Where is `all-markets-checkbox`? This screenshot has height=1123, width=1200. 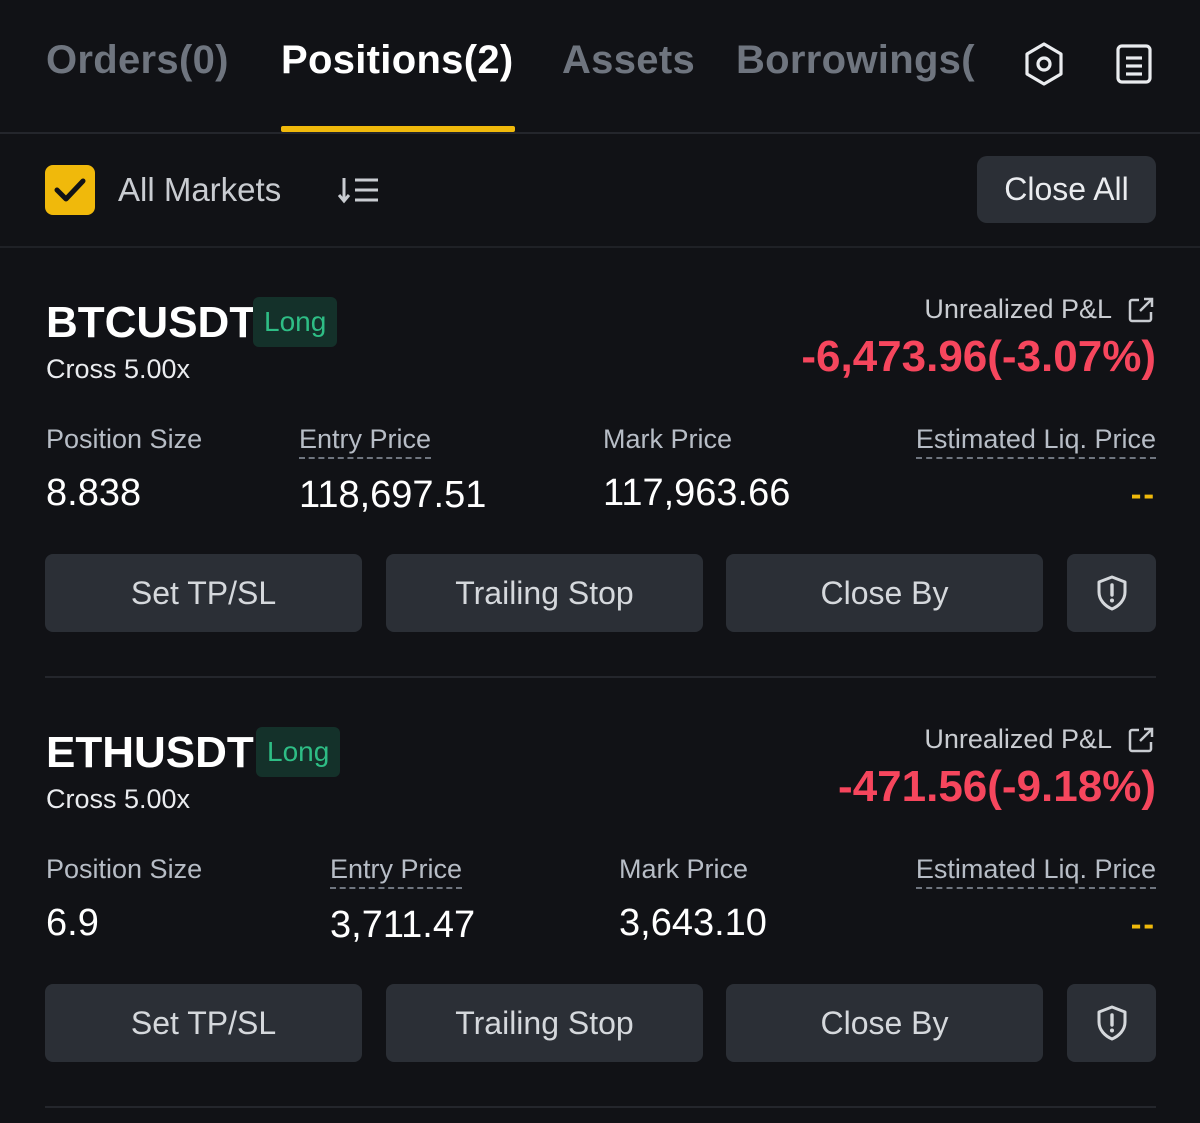
all-markets-checkbox is located at coordinates (70, 190).